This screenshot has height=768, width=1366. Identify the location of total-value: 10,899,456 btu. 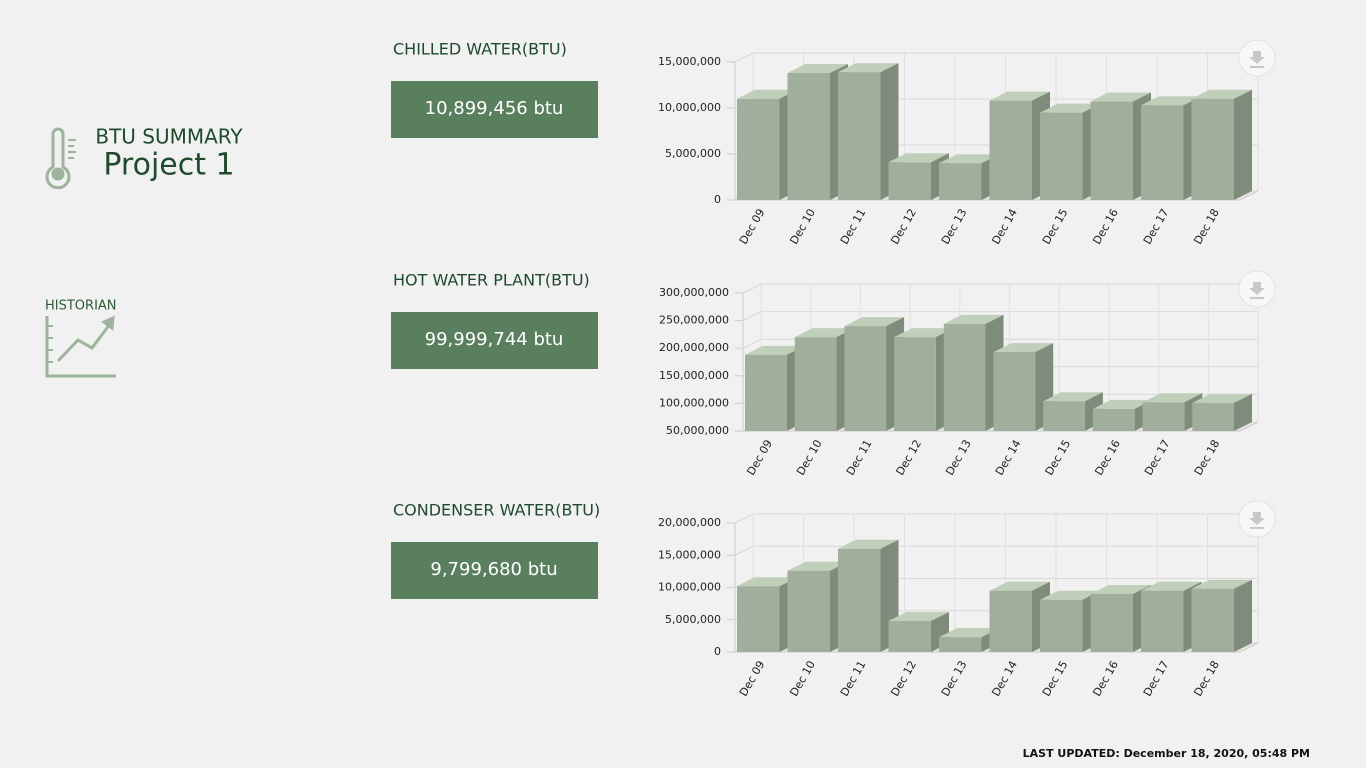
(494, 108).